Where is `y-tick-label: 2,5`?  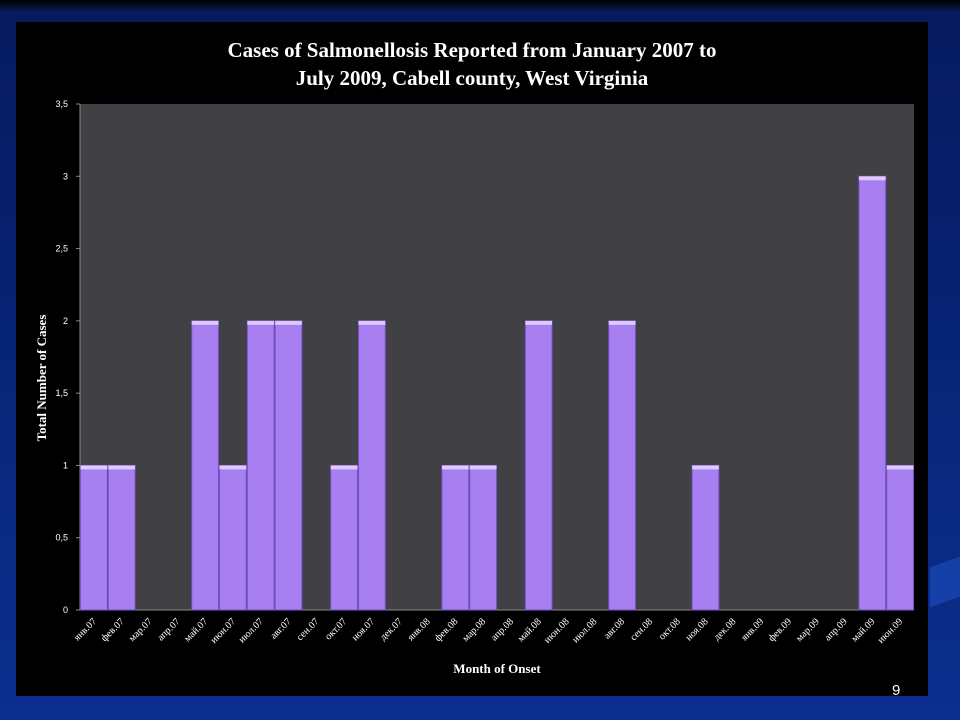
y-tick-label: 2,5 is located at coordinates (61, 249).